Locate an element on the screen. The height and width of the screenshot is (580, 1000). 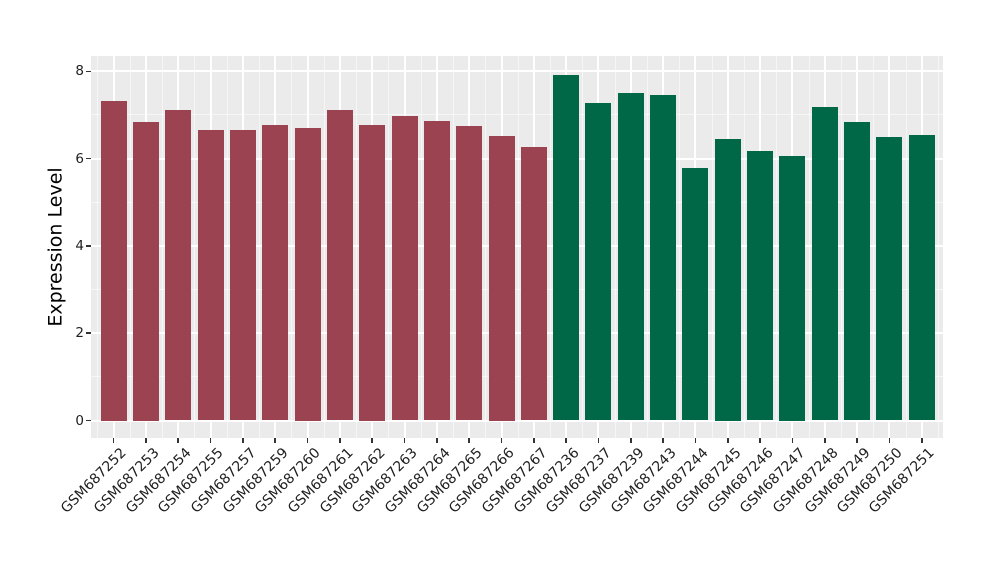
y-tick-label: 0 is located at coordinates (79, 420).